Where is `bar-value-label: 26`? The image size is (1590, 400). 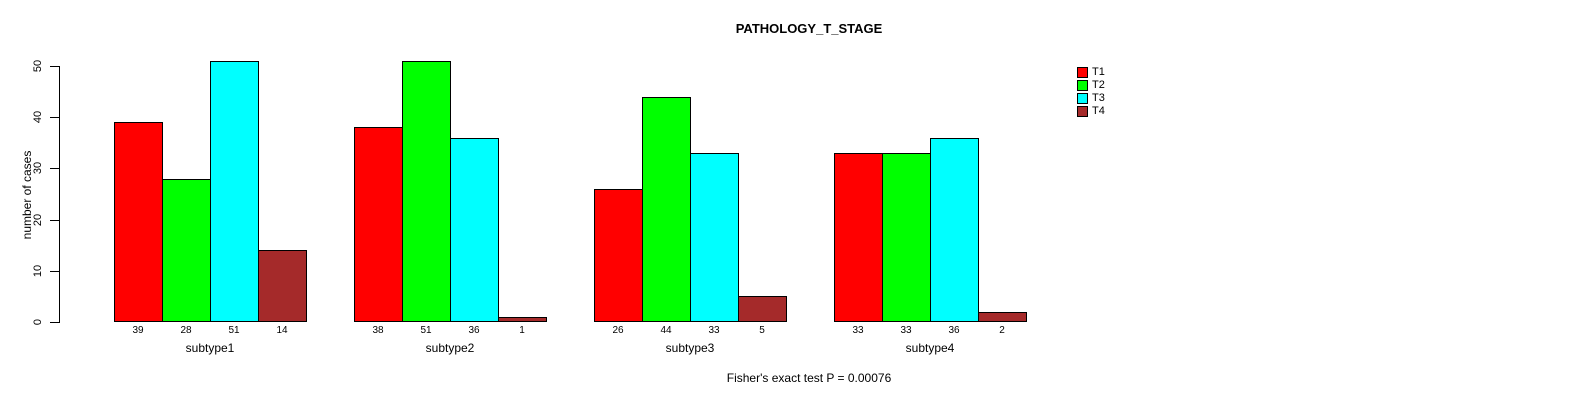
bar-value-label: 26 is located at coordinates (618, 330).